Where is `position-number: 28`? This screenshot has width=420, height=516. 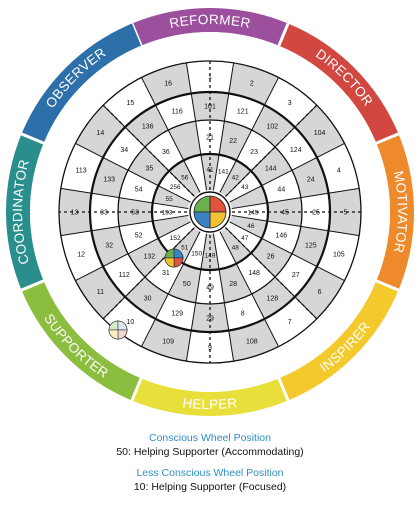
position-number: 28 is located at coordinates (233, 284).